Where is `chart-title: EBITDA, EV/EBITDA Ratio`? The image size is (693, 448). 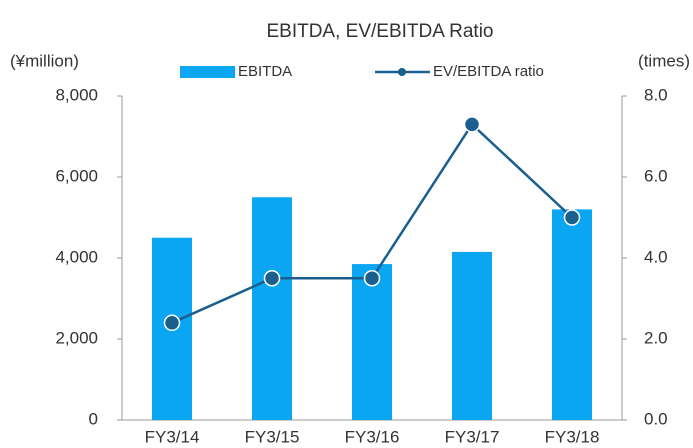
chart-title: EBITDA, EV/EBITDA Ratio is located at coordinates (379, 31).